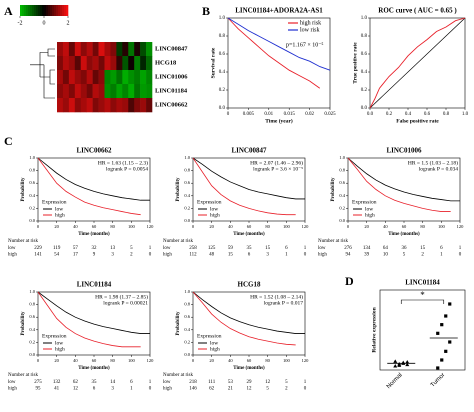 The width and height of the screenshot is (474, 412). What do you see at coordinates (422, 301) in the screenshot?
I see `significance-bracket` at bounding box center [422, 301].